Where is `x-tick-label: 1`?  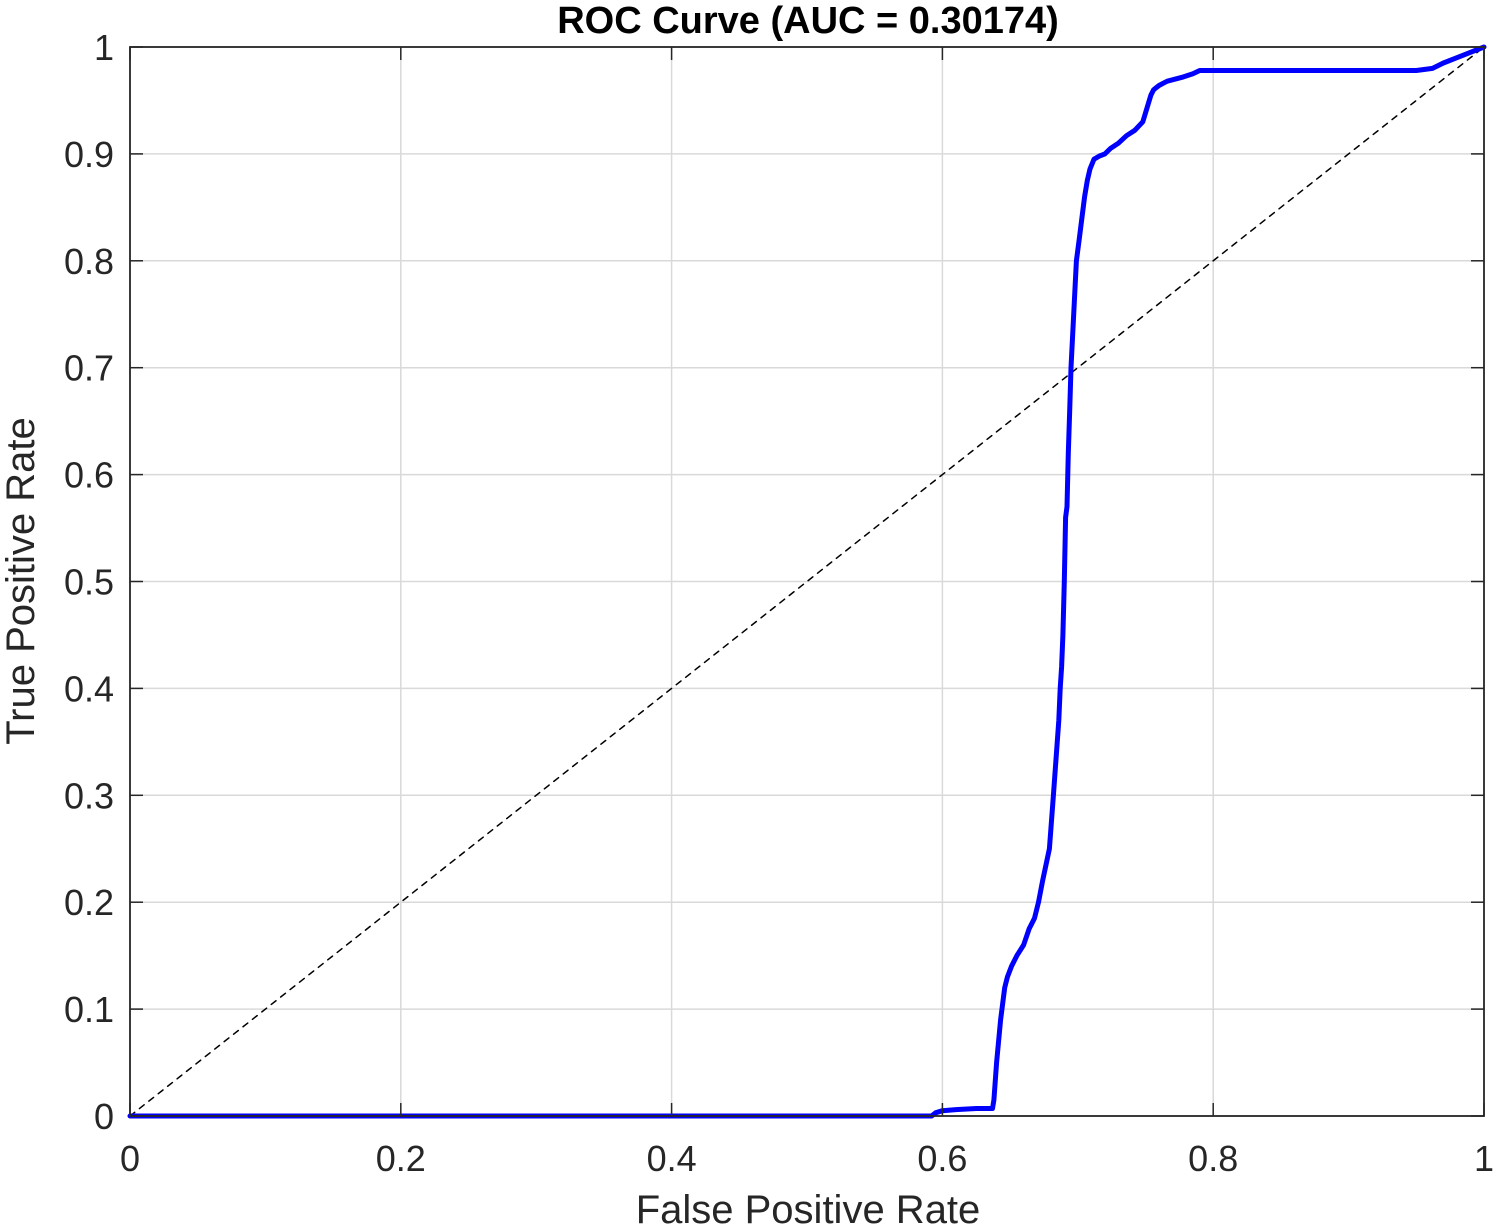 x-tick-label: 1 is located at coordinates (1484, 1158).